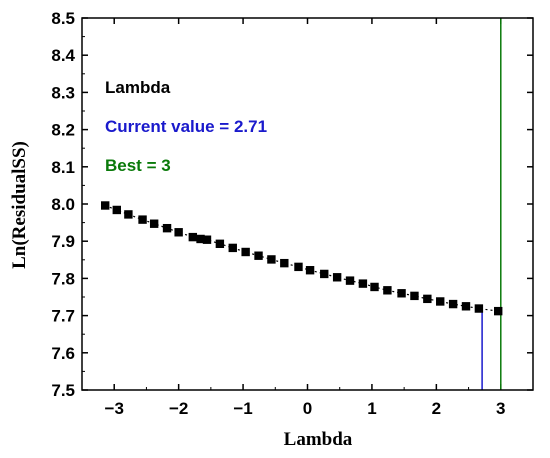 Image resolution: width=550 pixels, height=458 pixels. Describe the element at coordinates (138, 87) in the screenshot. I see `annotation-label: Lambda` at that location.